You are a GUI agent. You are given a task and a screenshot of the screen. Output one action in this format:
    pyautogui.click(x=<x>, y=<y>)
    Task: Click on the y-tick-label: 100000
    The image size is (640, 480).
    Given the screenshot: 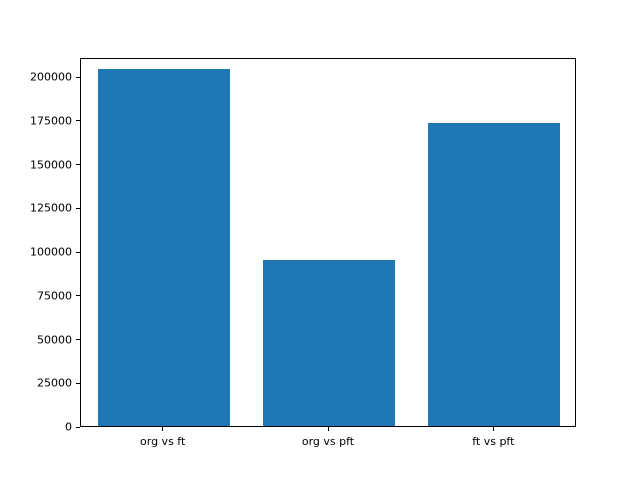 What is the action you would take?
    pyautogui.click(x=51, y=252)
    